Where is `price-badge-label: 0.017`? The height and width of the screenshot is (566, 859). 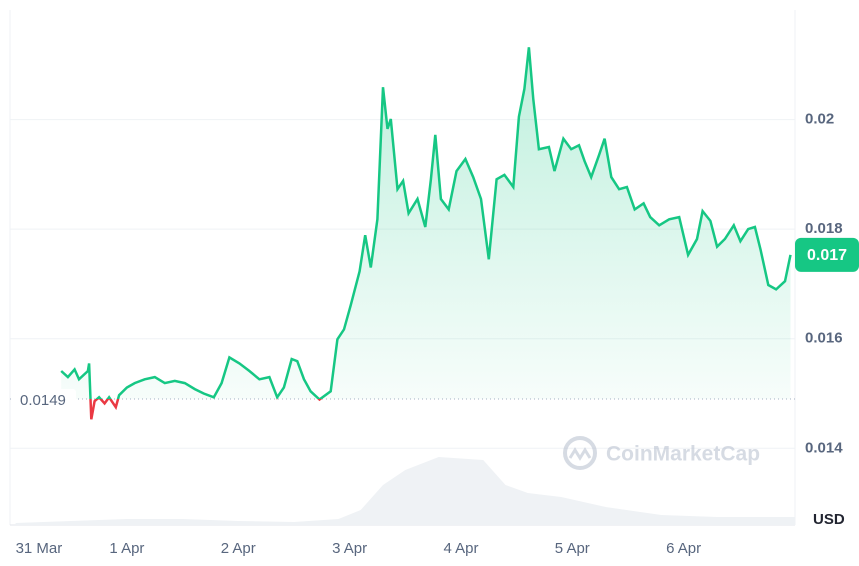 price-badge-label: 0.017 is located at coordinates (827, 255).